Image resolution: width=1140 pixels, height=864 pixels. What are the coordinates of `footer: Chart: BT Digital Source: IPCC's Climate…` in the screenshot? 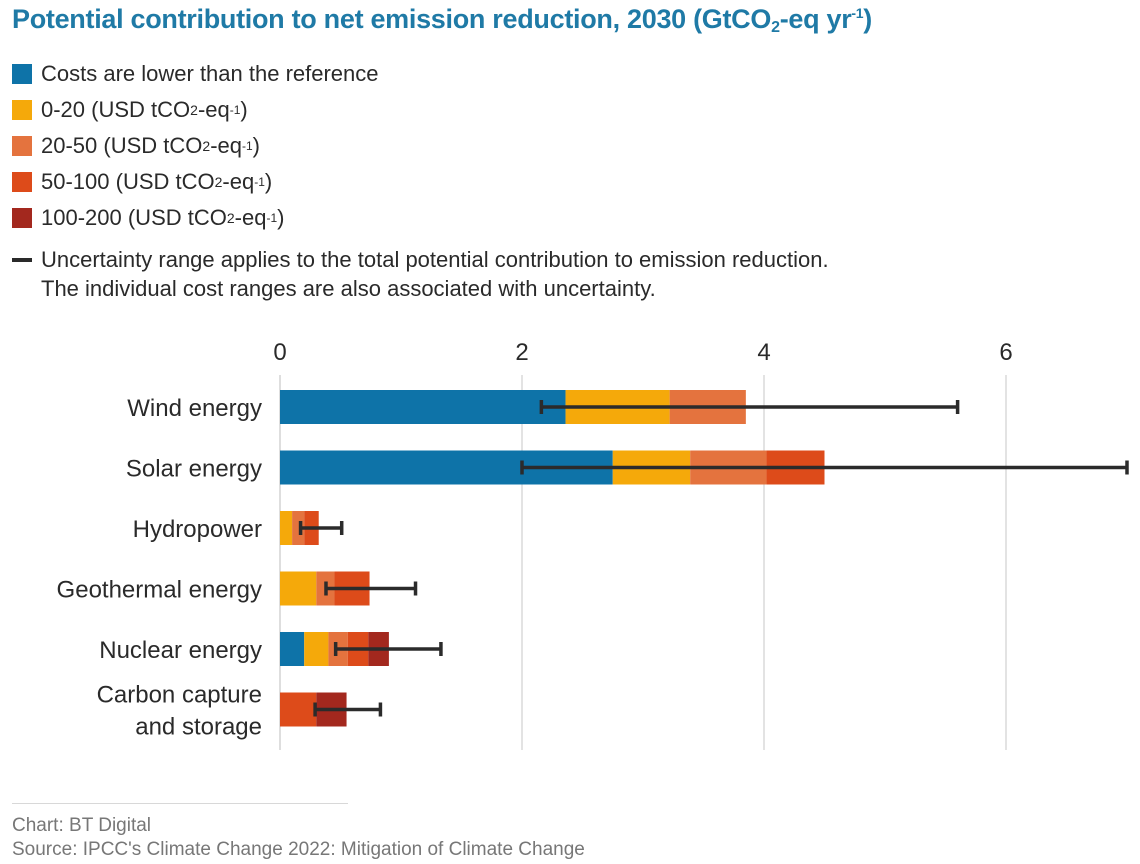 It's located at (298, 838).